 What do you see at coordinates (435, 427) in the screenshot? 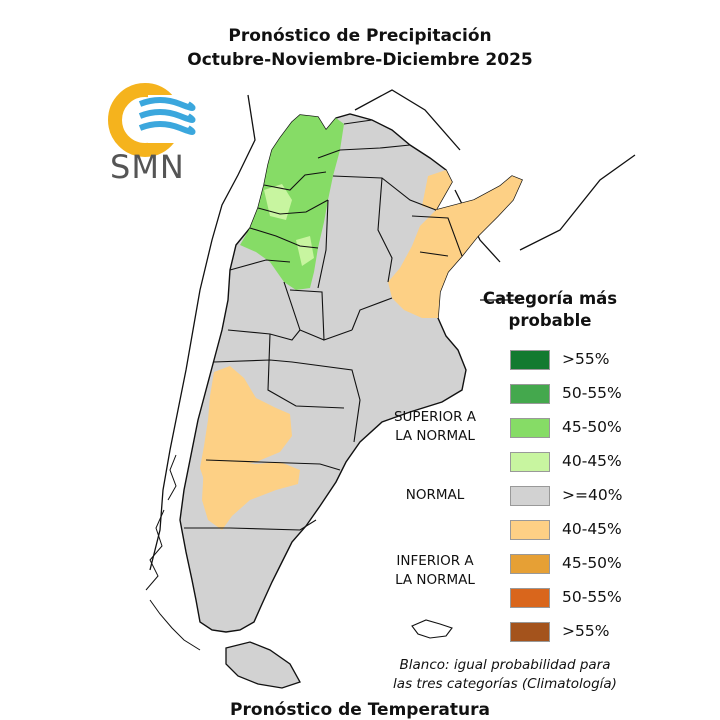
I see `legend-group-superior: SUPERIOR A LA NORMAL` at bounding box center [435, 427].